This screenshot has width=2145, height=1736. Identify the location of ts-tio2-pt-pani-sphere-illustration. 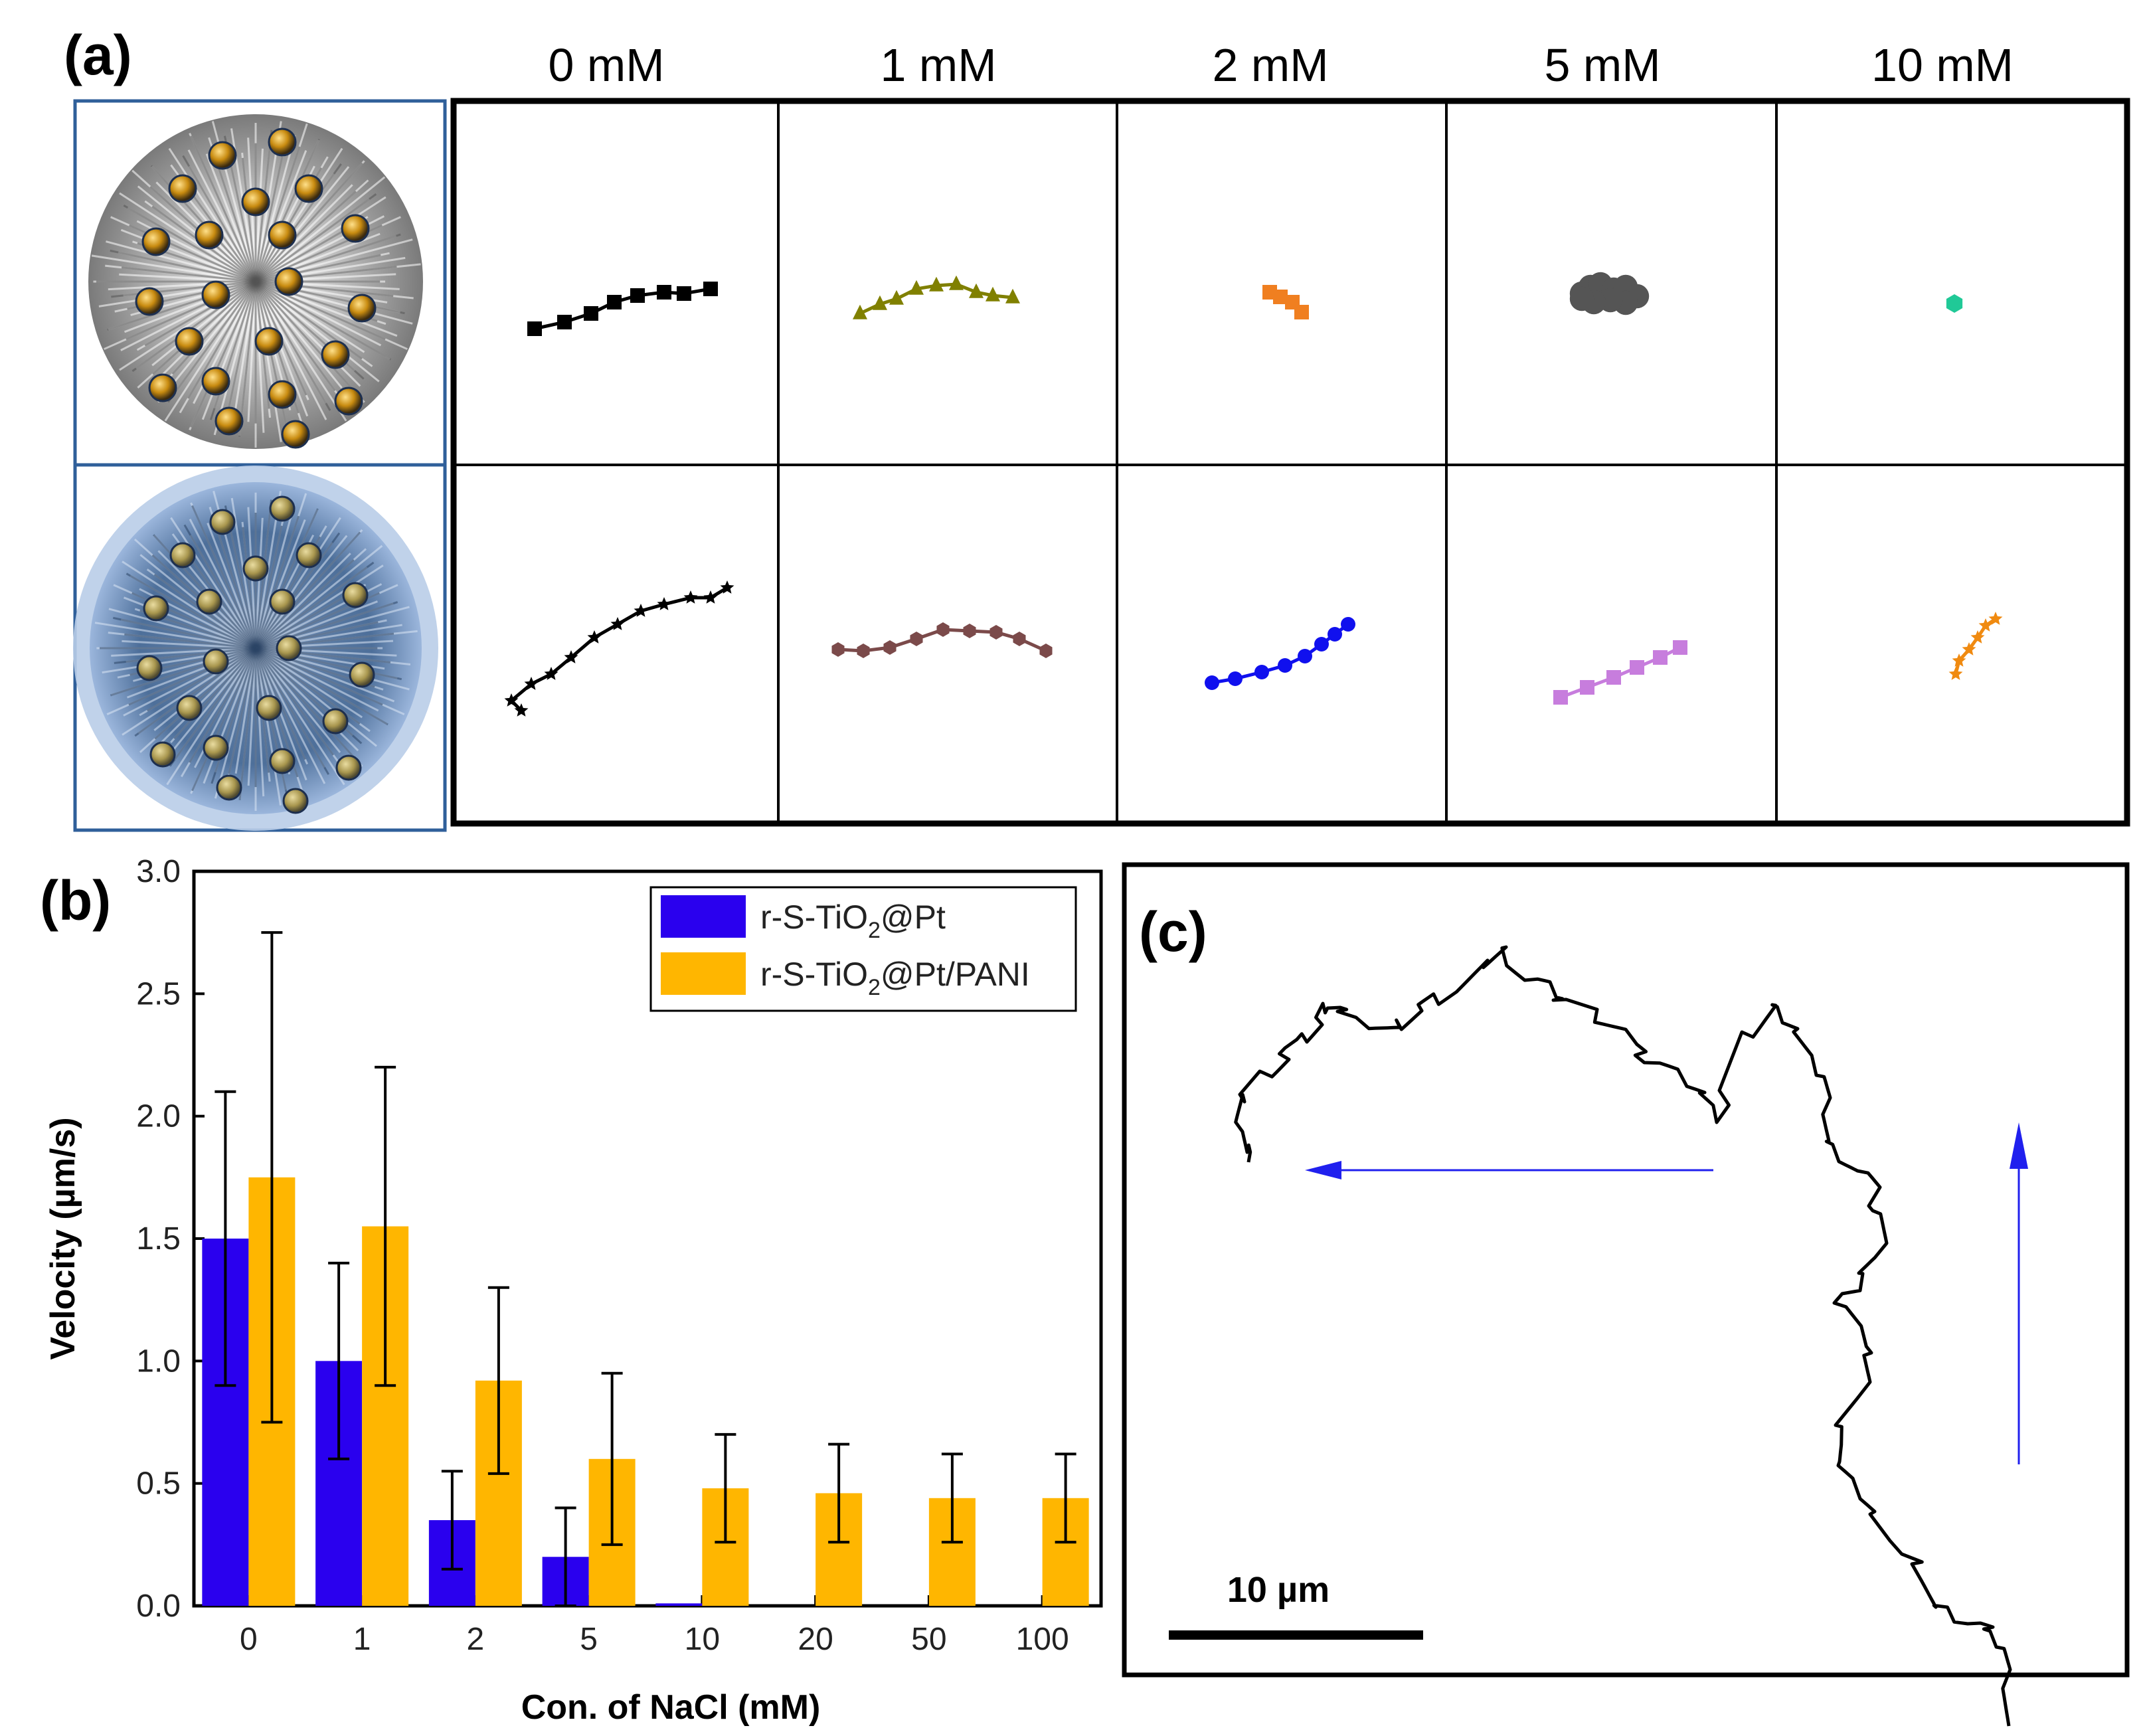
(256, 648).